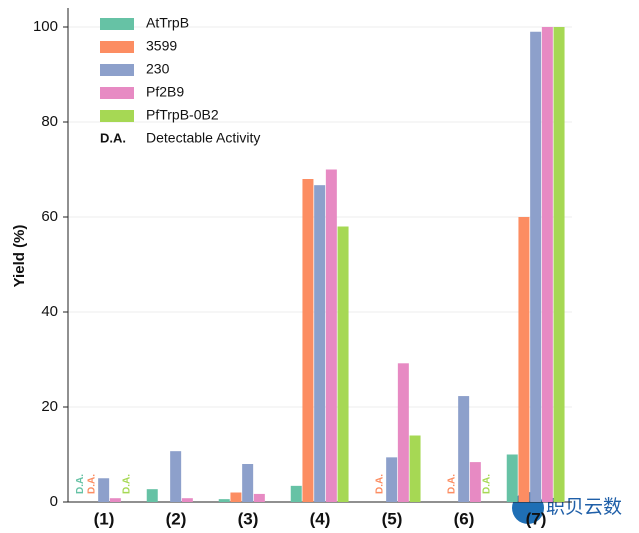  Describe the element at coordinates (45, 26) in the screenshot. I see `y-tick-label: 100` at that location.